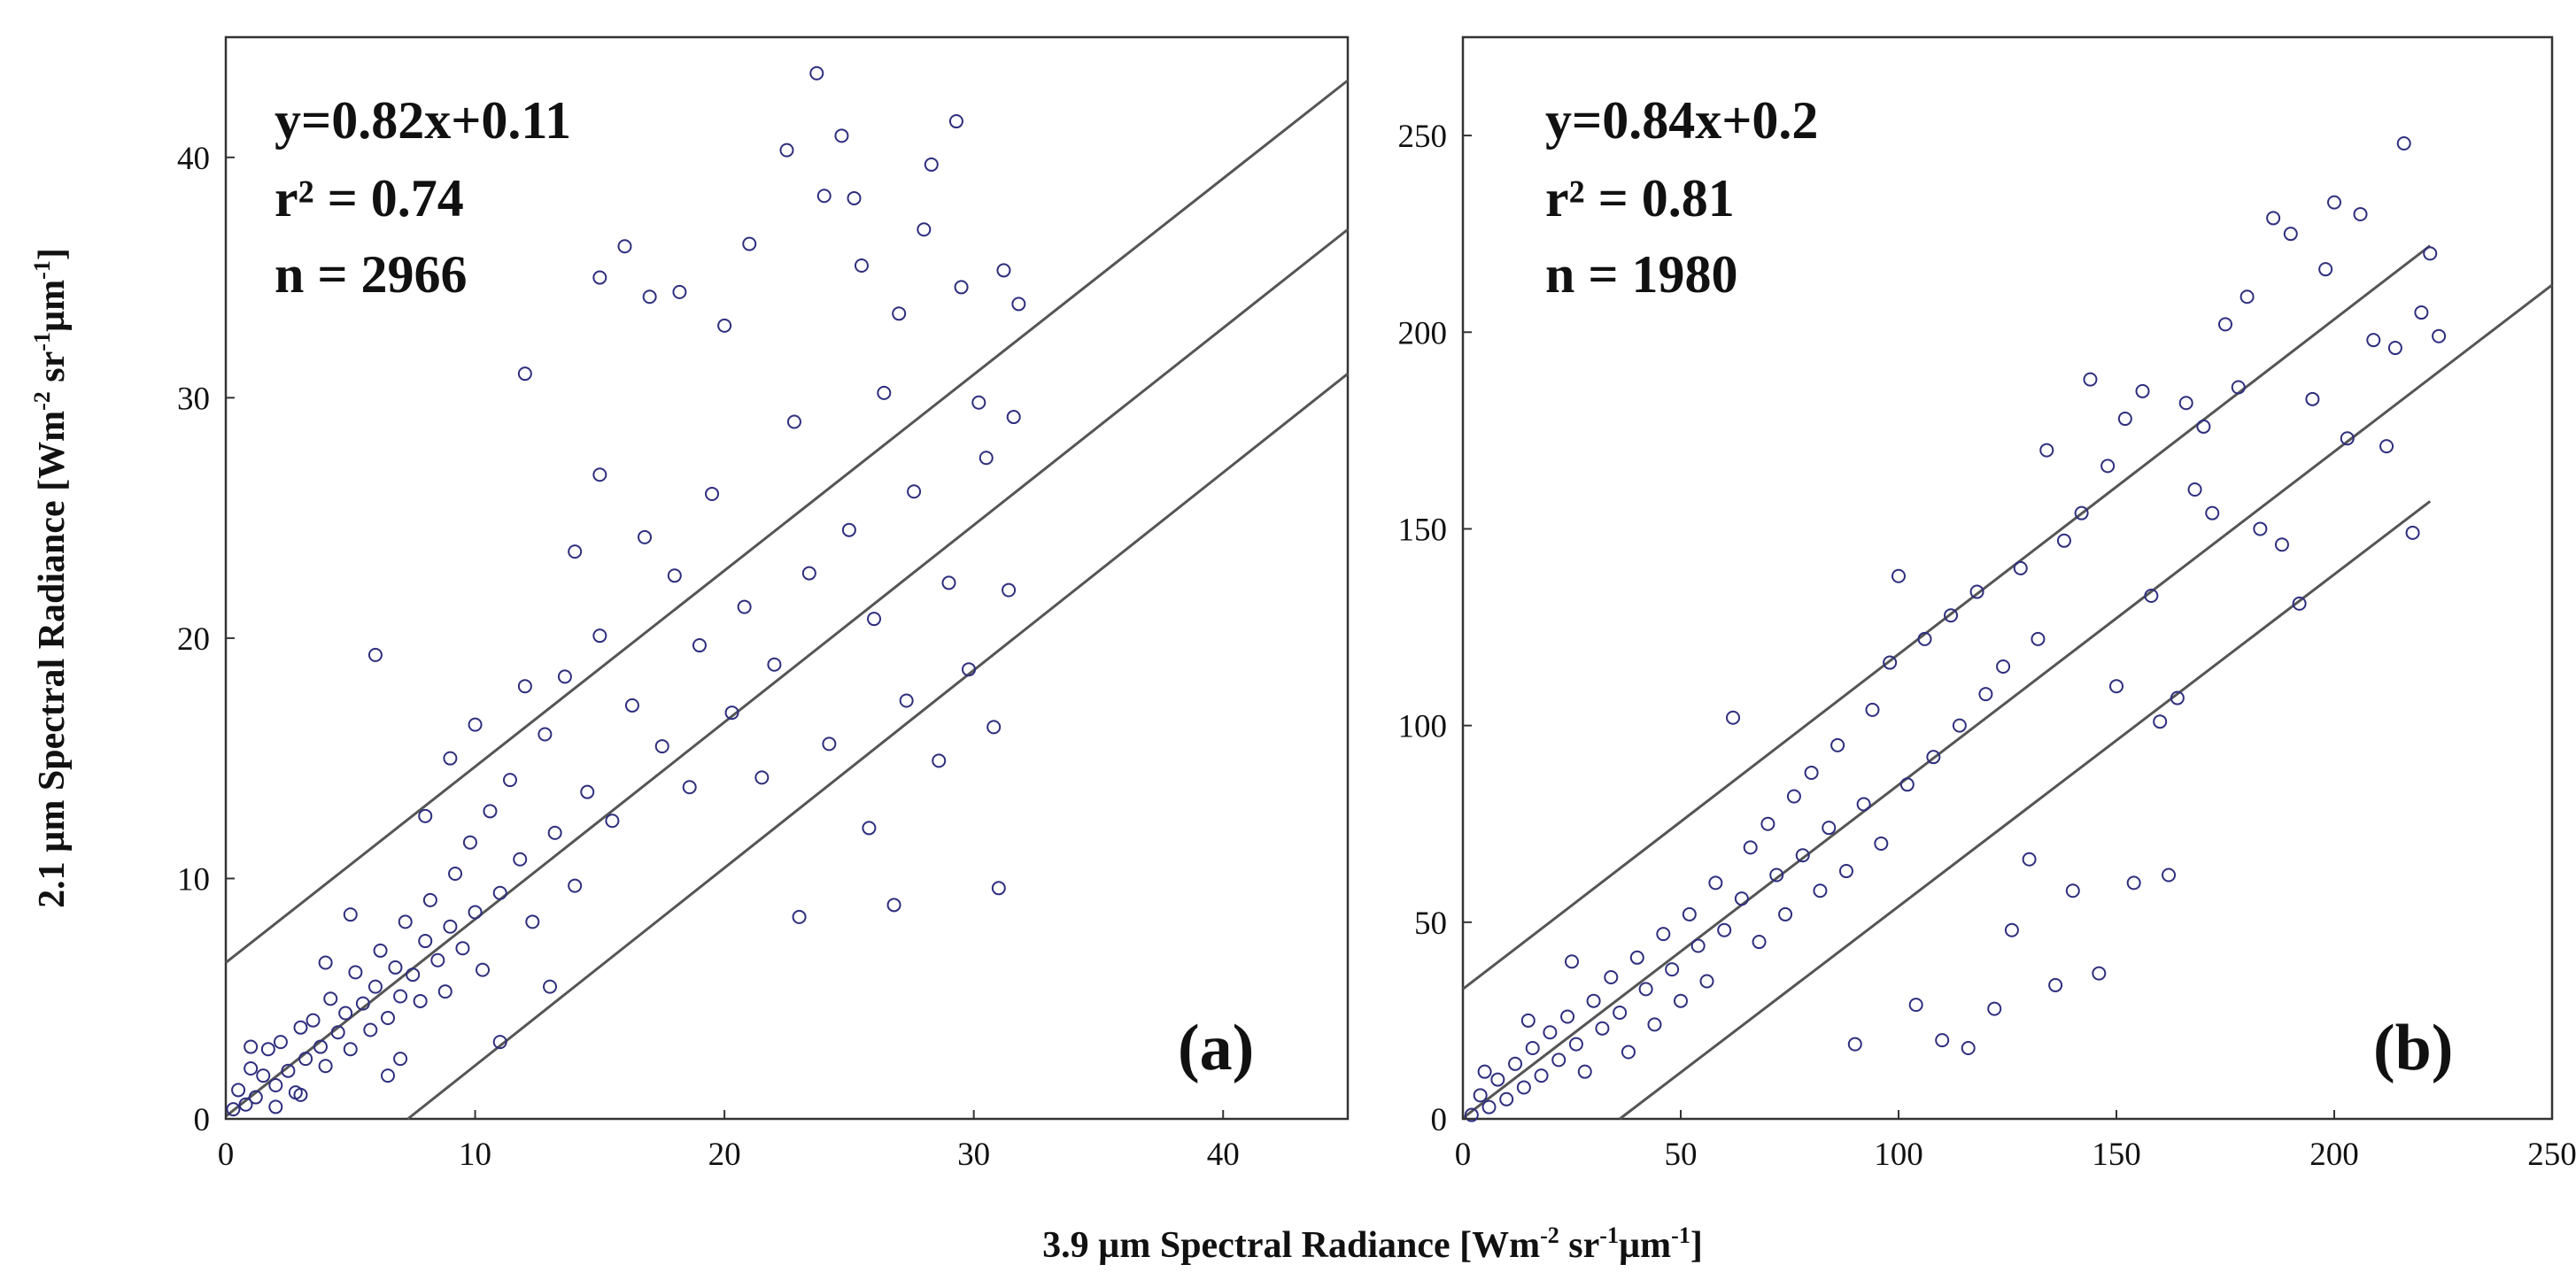 The image size is (2576, 1280). I want to click on panel-a-y-tick-label: 20, so click(193, 639).